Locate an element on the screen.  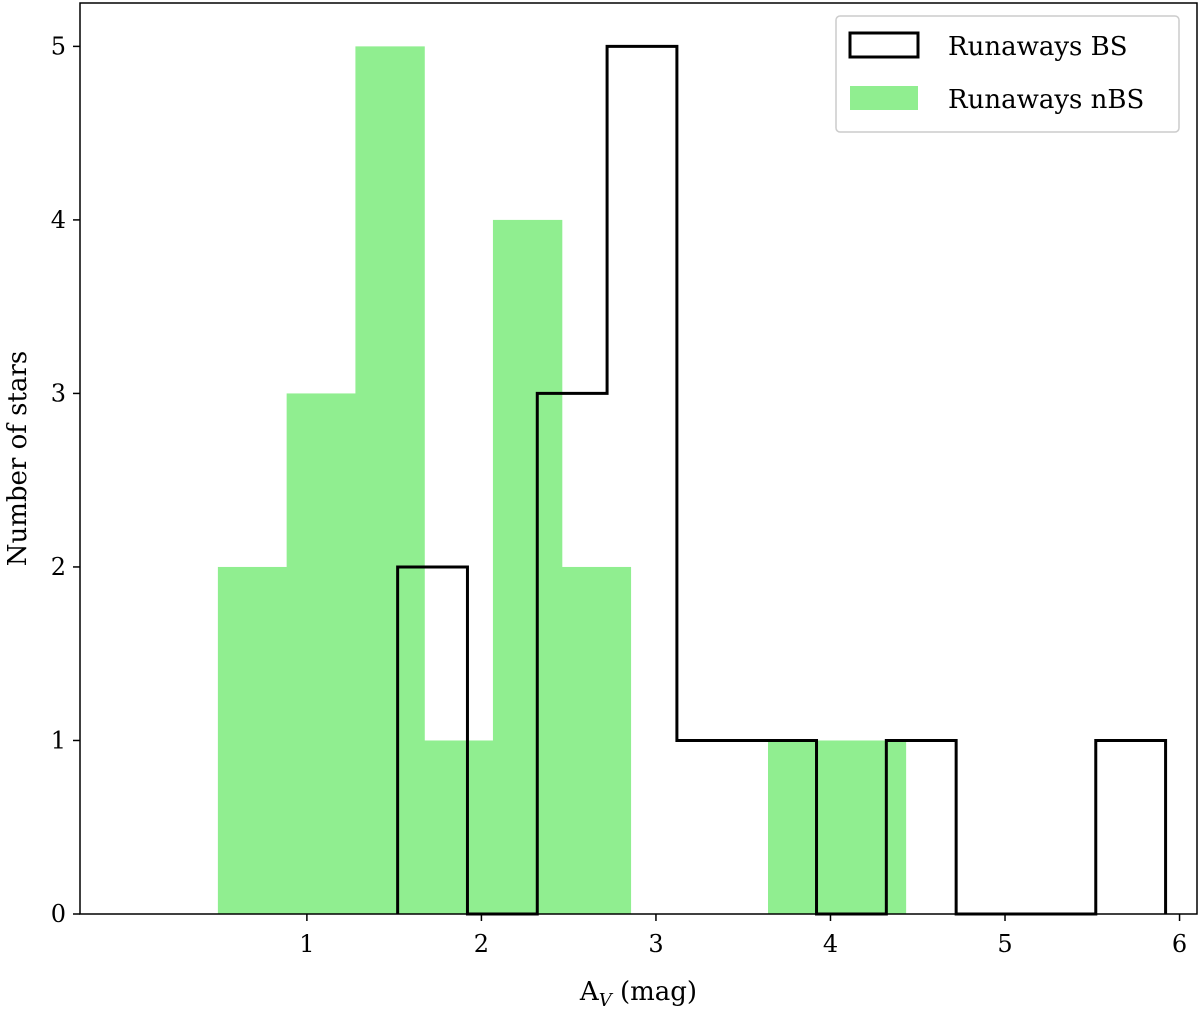
y-tick-label: 0 is located at coordinates (58, 914).